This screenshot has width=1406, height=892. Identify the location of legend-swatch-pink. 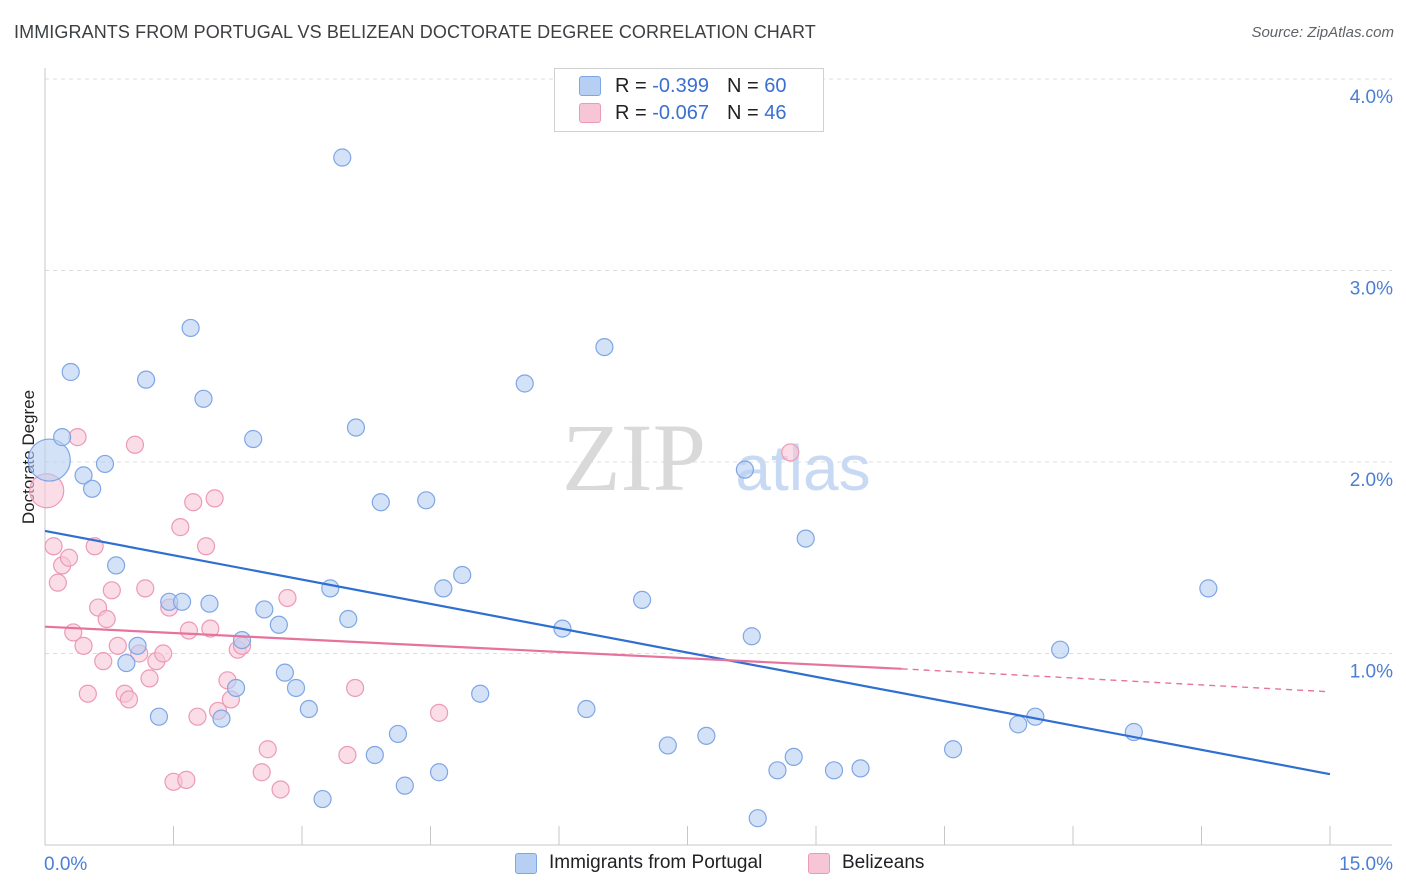
(819, 863).